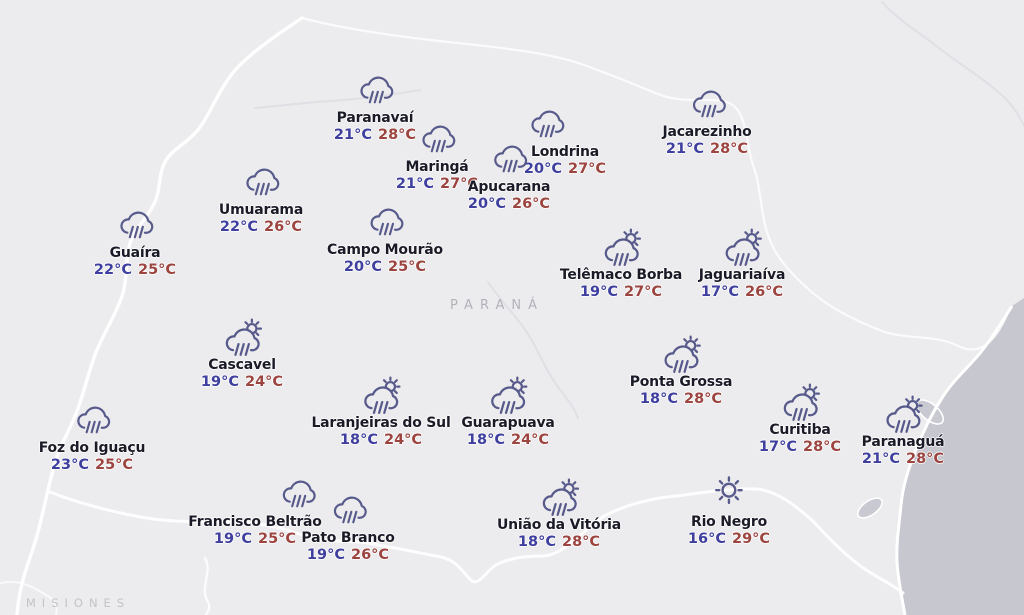  Describe the element at coordinates (375, 106) in the screenshot. I see `city-marker: Paranavaí 21°C 28°C` at that location.